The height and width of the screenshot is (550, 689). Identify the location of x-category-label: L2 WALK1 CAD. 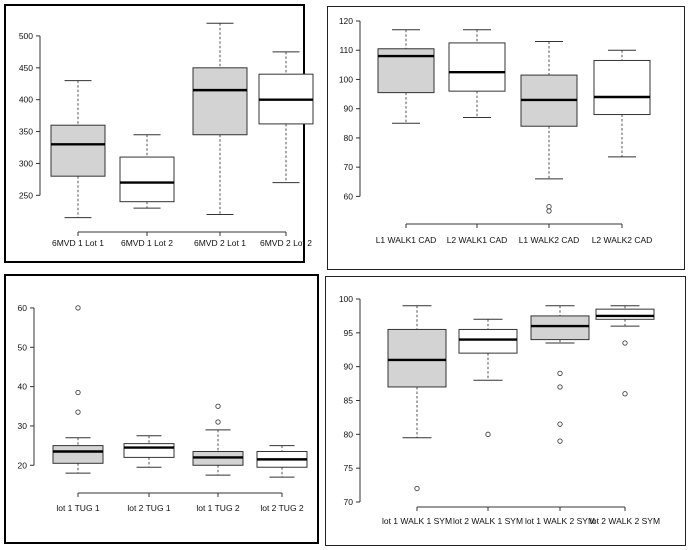
(477, 240).